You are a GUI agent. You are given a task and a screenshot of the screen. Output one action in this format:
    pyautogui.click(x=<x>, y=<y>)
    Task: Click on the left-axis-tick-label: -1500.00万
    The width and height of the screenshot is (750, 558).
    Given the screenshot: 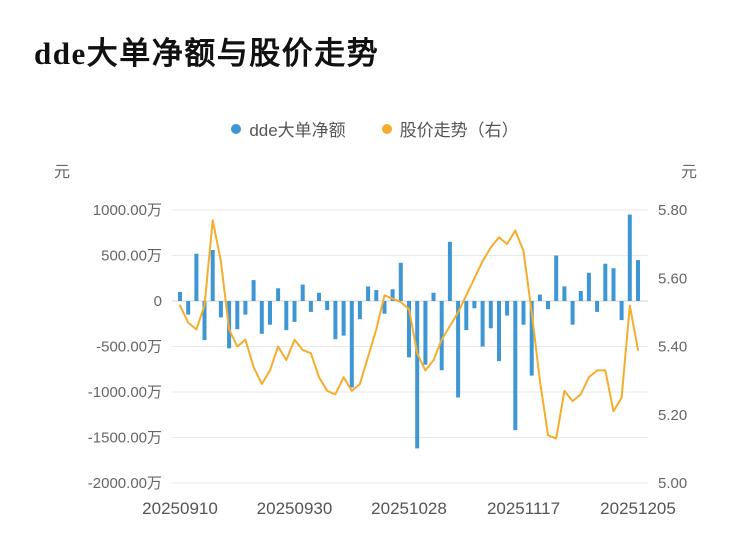 What is the action you would take?
    pyautogui.click(x=125, y=438)
    